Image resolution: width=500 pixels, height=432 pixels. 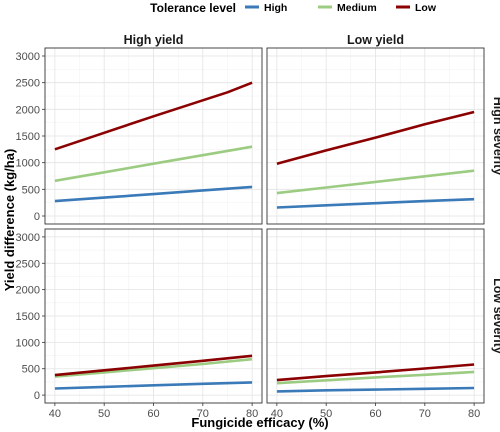 I want to click on y-axis-title: Yield difference (kg/ha), so click(x=9, y=220).